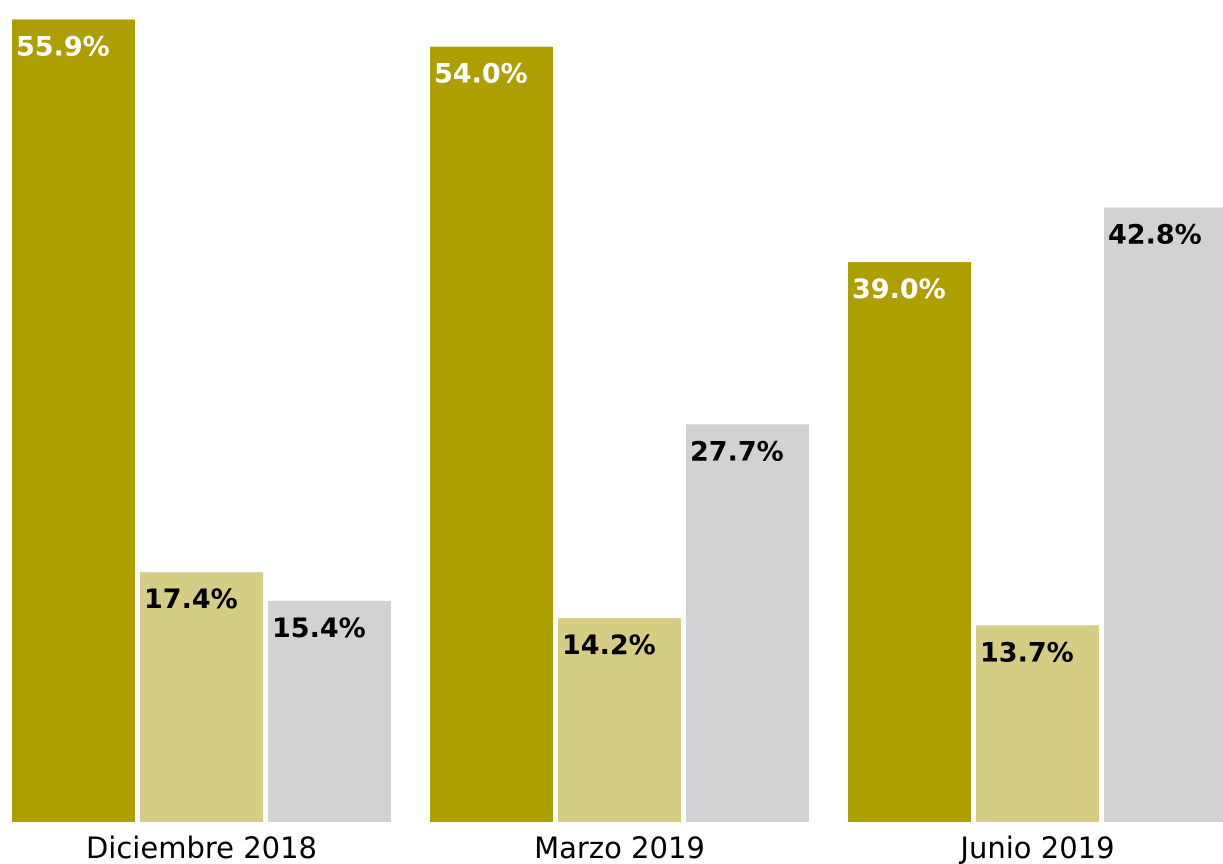 This screenshot has height=864, width=1223. Describe the element at coordinates (319, 628) in the screenshot. I see `value-label: 15.4%` at that location.